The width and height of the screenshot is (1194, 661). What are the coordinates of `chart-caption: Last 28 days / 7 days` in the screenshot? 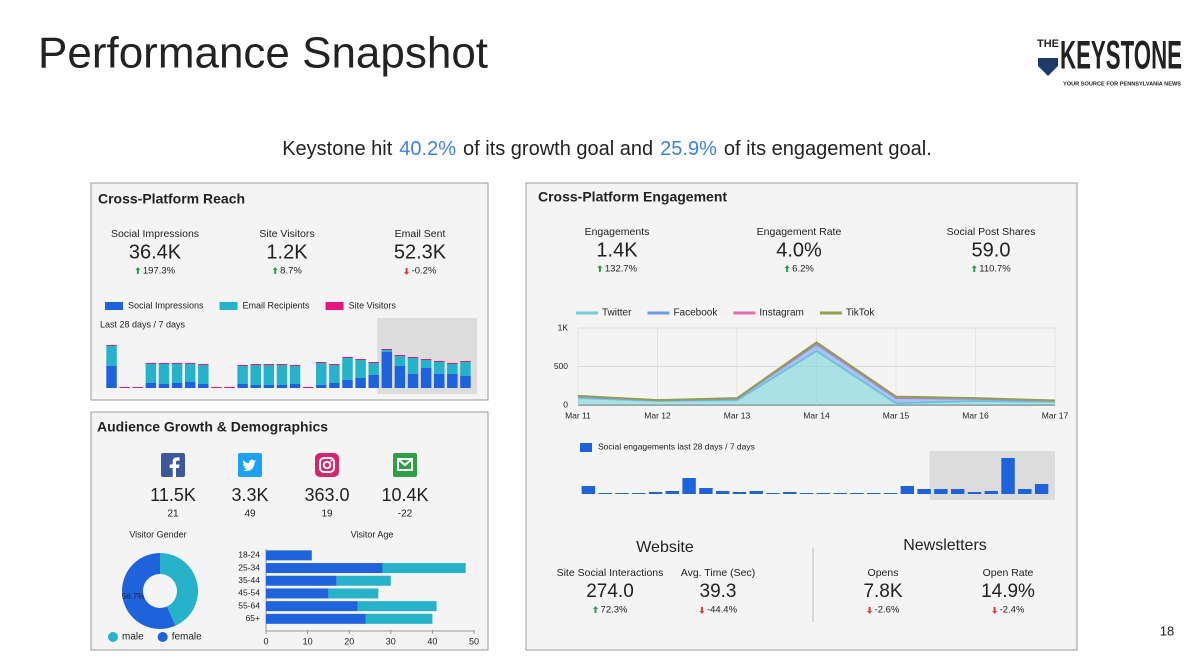 It's located at (143, 324).